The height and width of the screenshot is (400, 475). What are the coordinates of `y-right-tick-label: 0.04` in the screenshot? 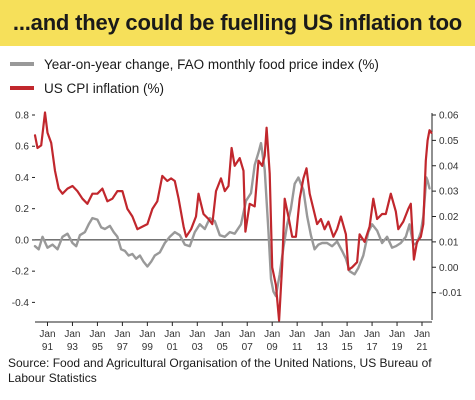 It's located at (449, 166).